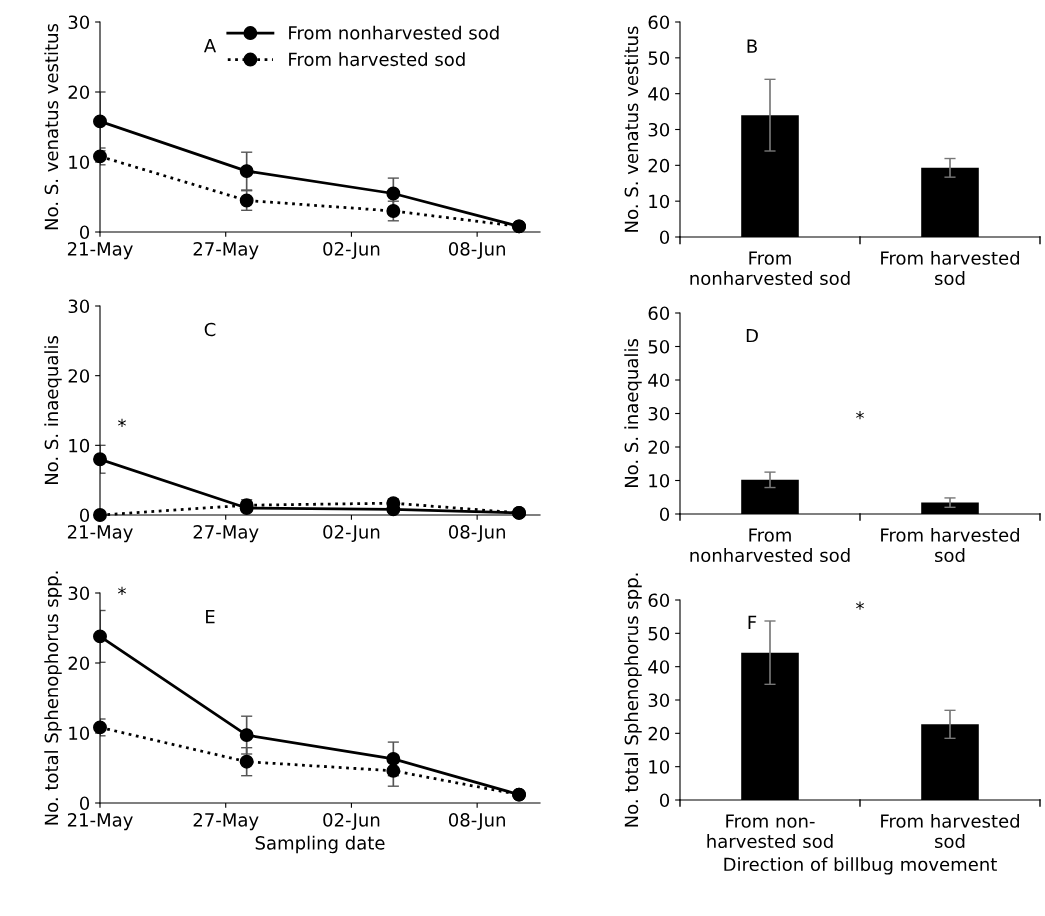 The width and height of the screenshot is (1045, 916). I want to click on annotation: E, so click(210, 617).